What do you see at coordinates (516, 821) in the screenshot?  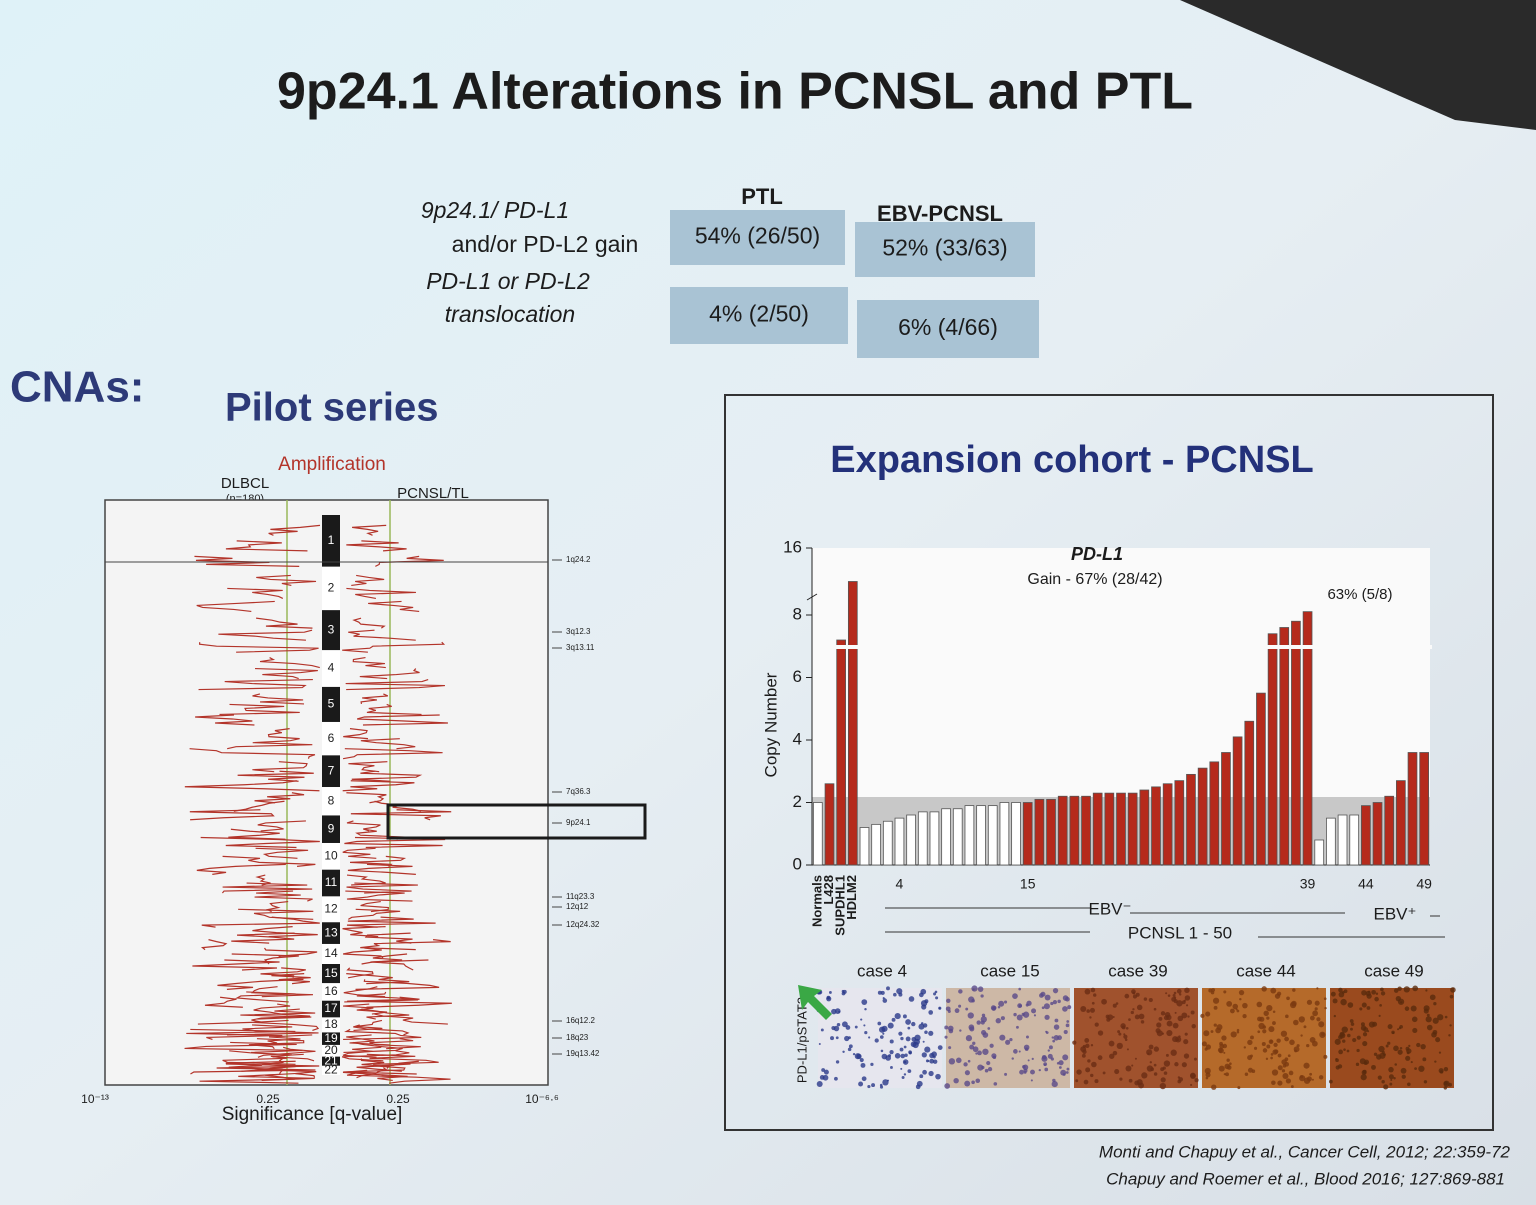 I see `highlight-box` at bounding box center [516, 821].